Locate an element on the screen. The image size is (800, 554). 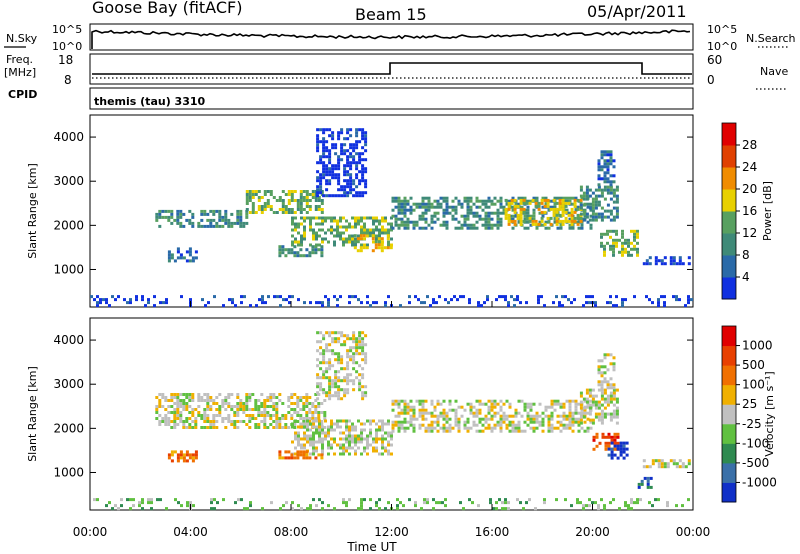
y-tick-label: 3000 is located at coordinates (68, 181).